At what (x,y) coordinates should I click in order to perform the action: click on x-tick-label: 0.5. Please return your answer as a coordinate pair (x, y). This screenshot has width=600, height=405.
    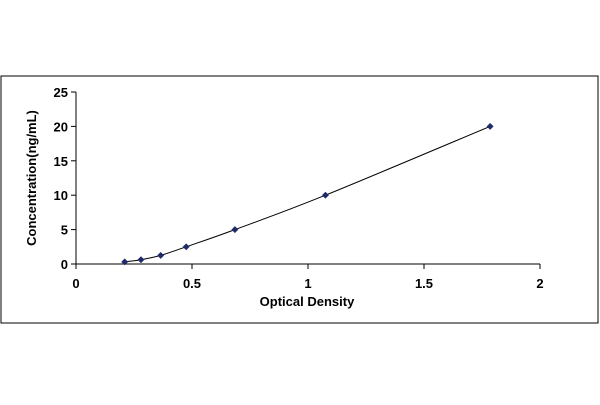
    Looking at the image, I should click on (192, 283).